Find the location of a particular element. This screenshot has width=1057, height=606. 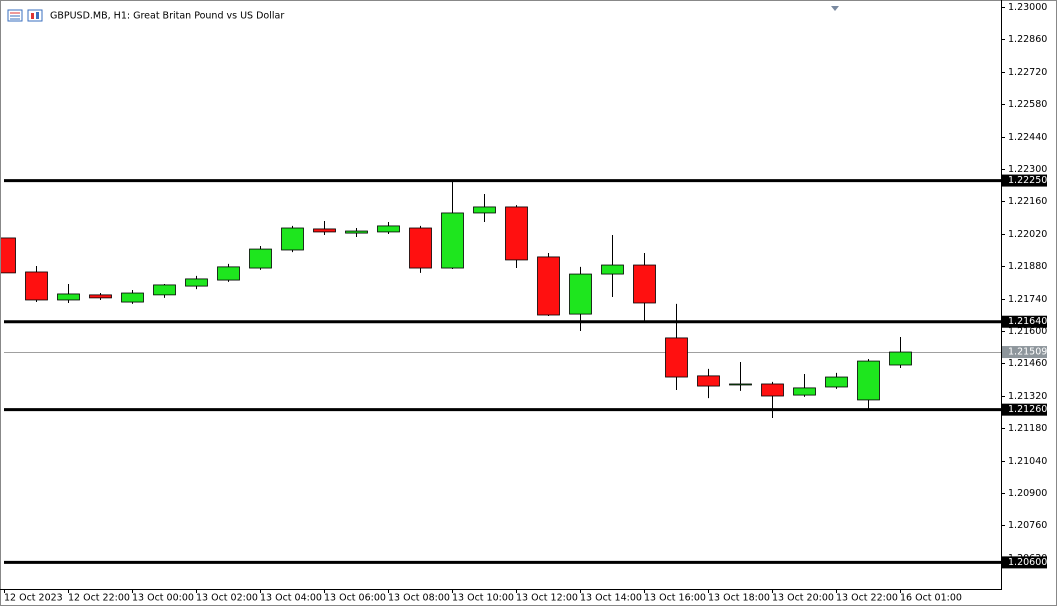

x-tick-label: 13 Oct 04:00 is located at coordinates (291, 598).